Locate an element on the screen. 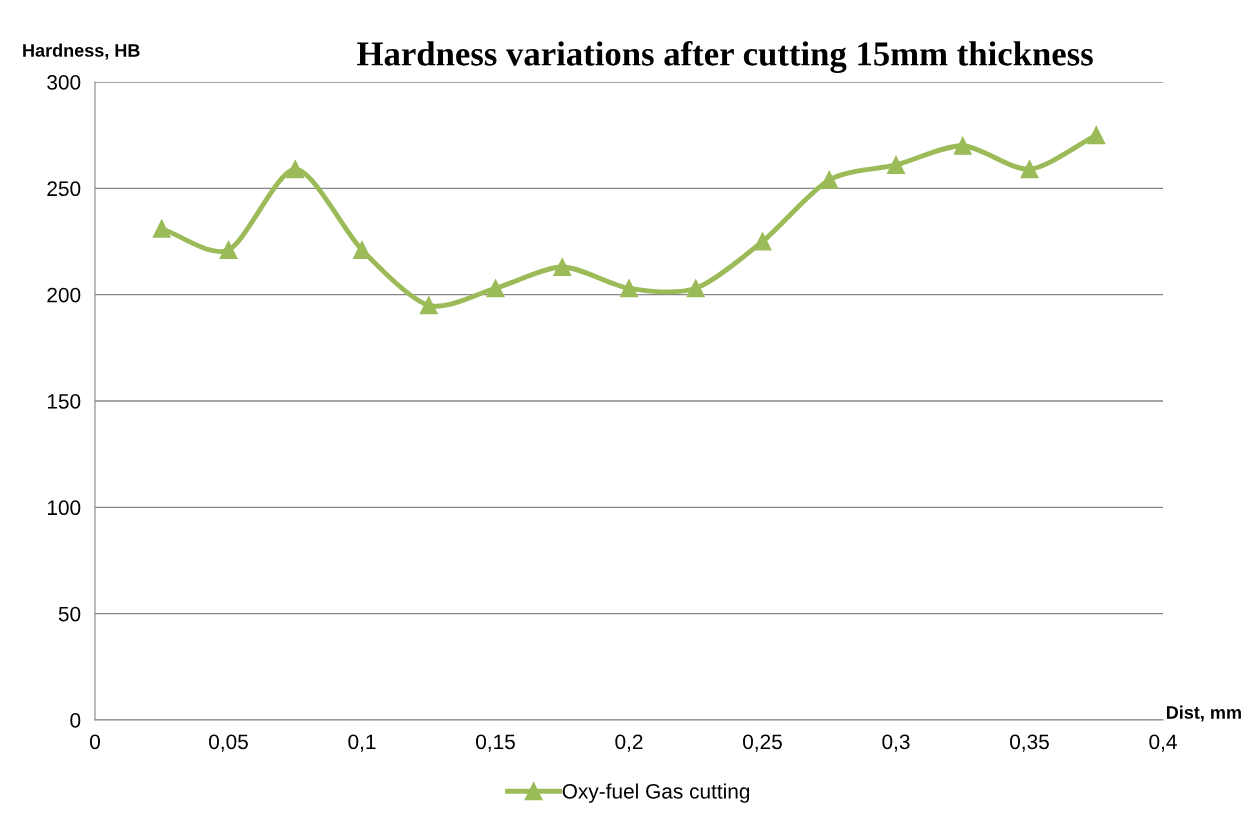 This screenshot has width=1259, height=816. y-tick-label: 100 is located at coordinates (64, 508).